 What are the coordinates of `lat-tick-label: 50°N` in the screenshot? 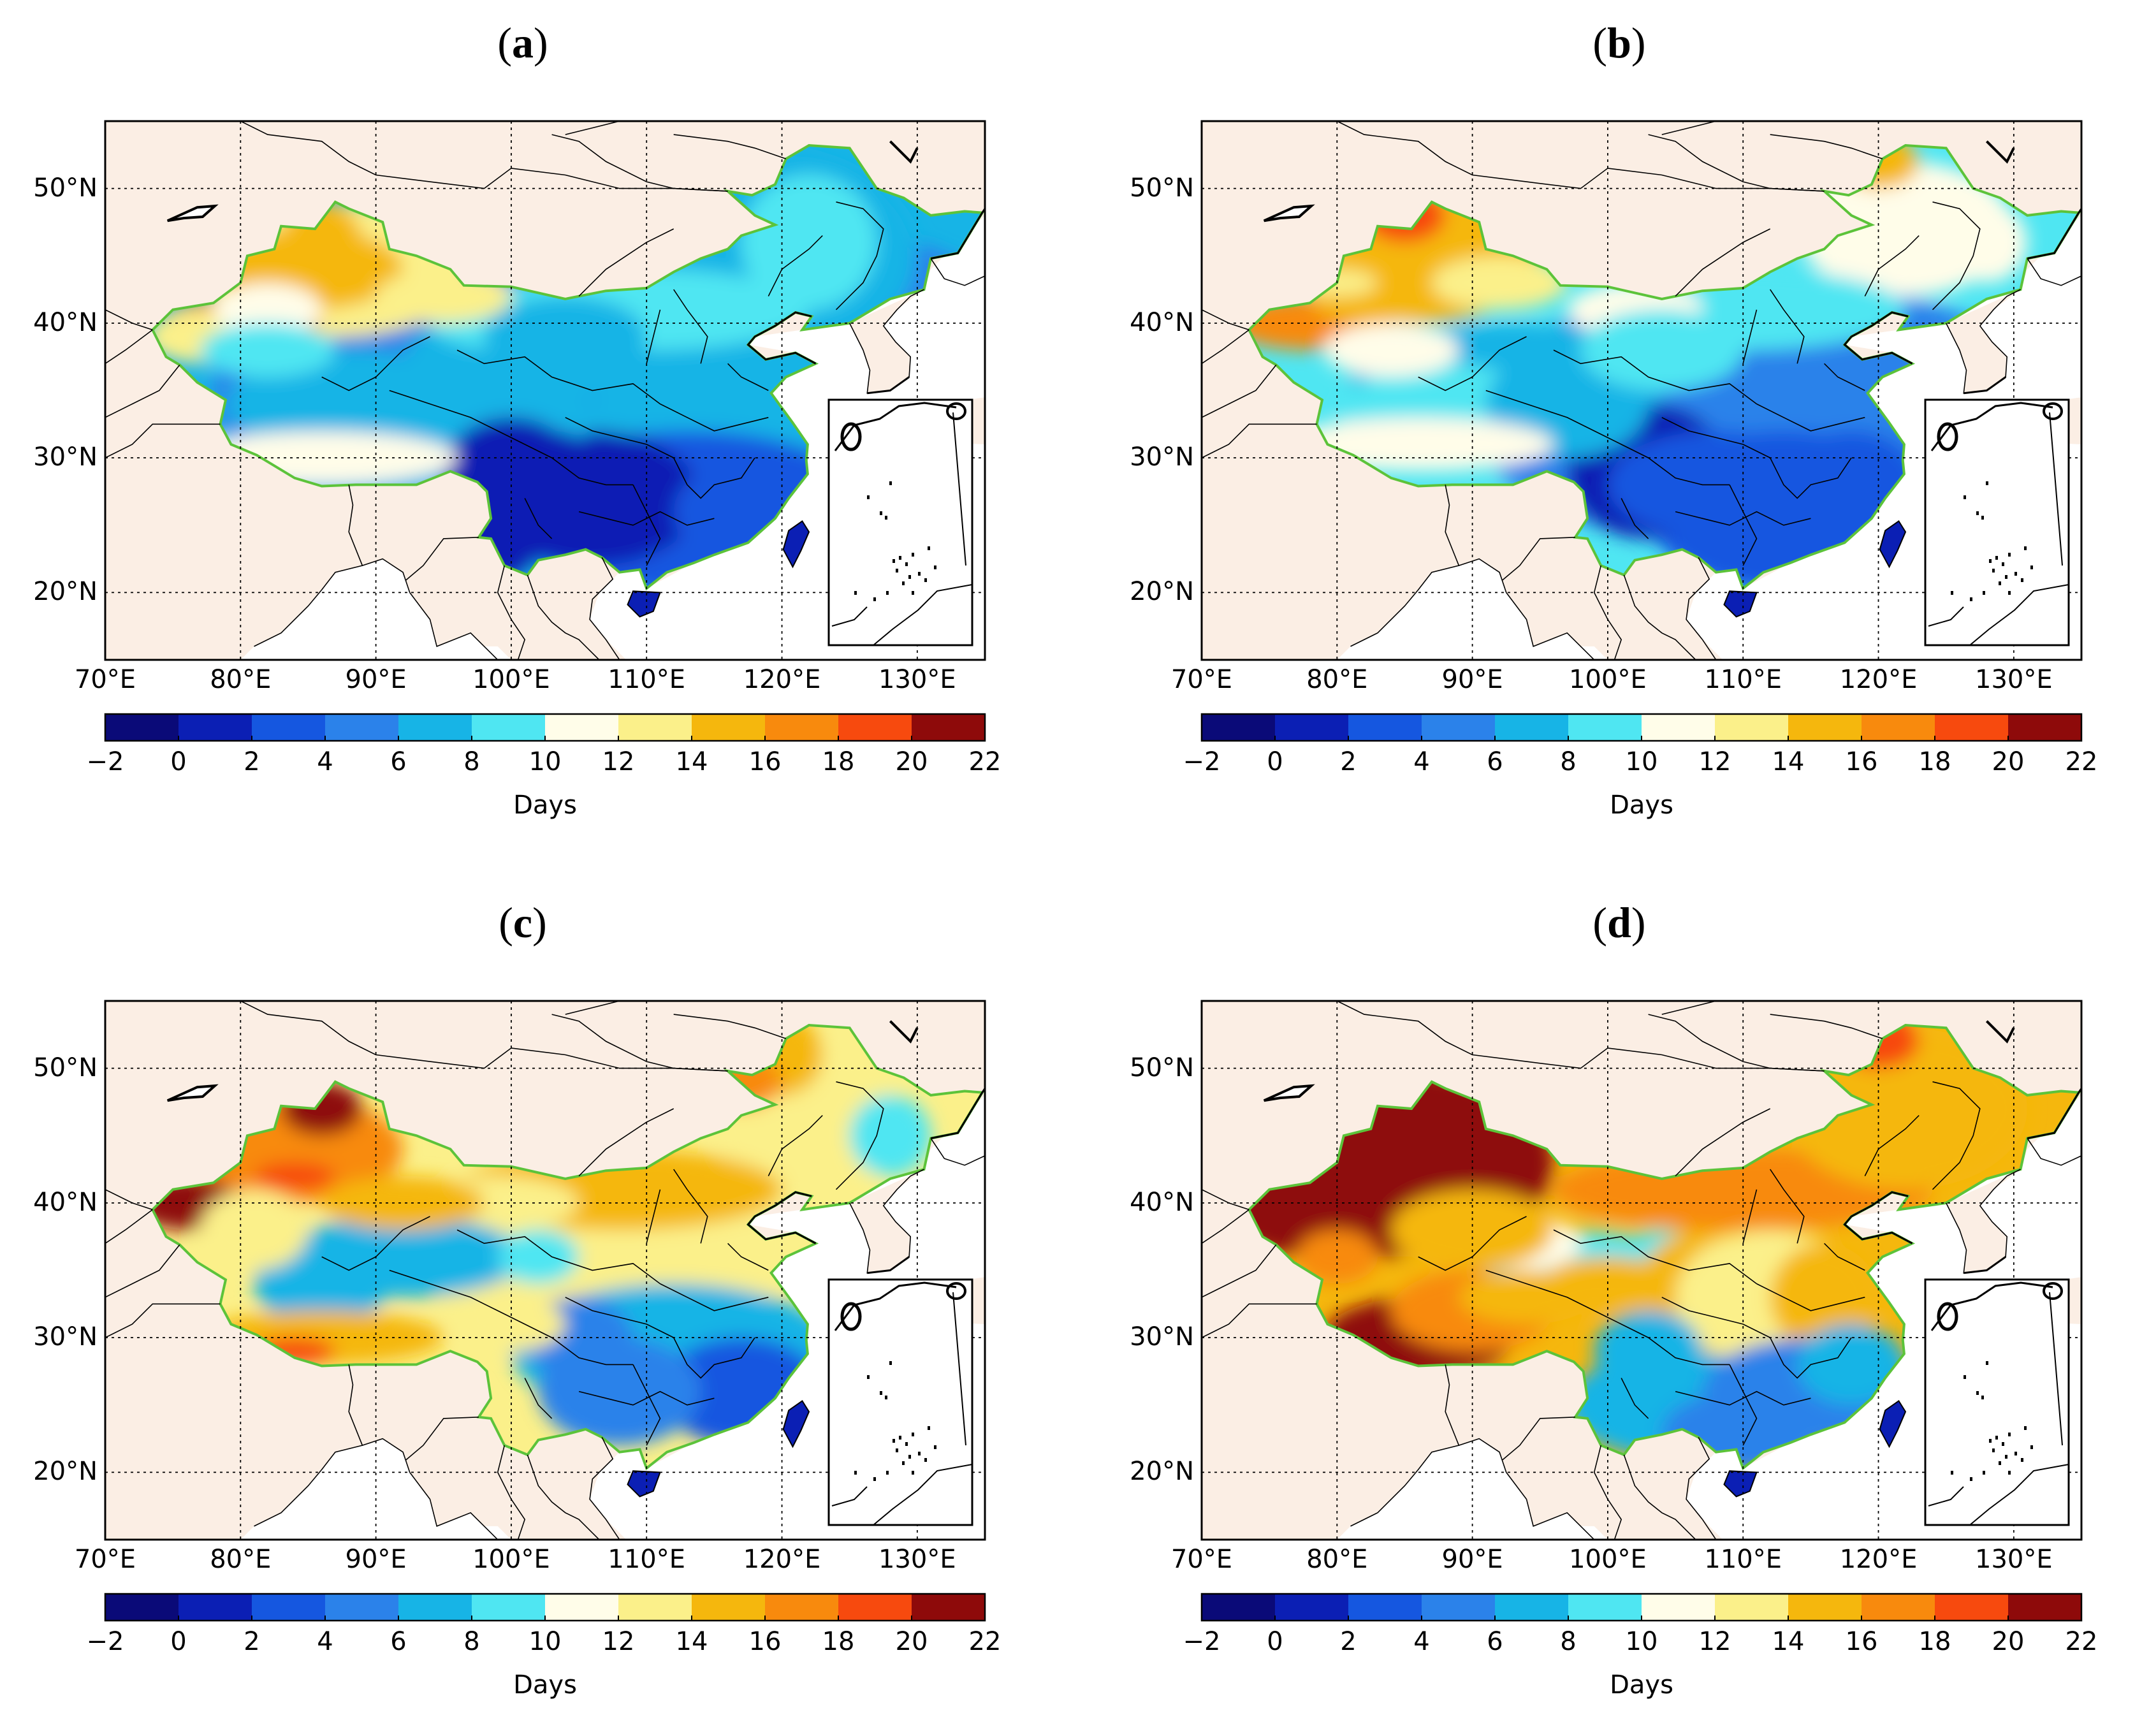 It's located at (1162, 188).